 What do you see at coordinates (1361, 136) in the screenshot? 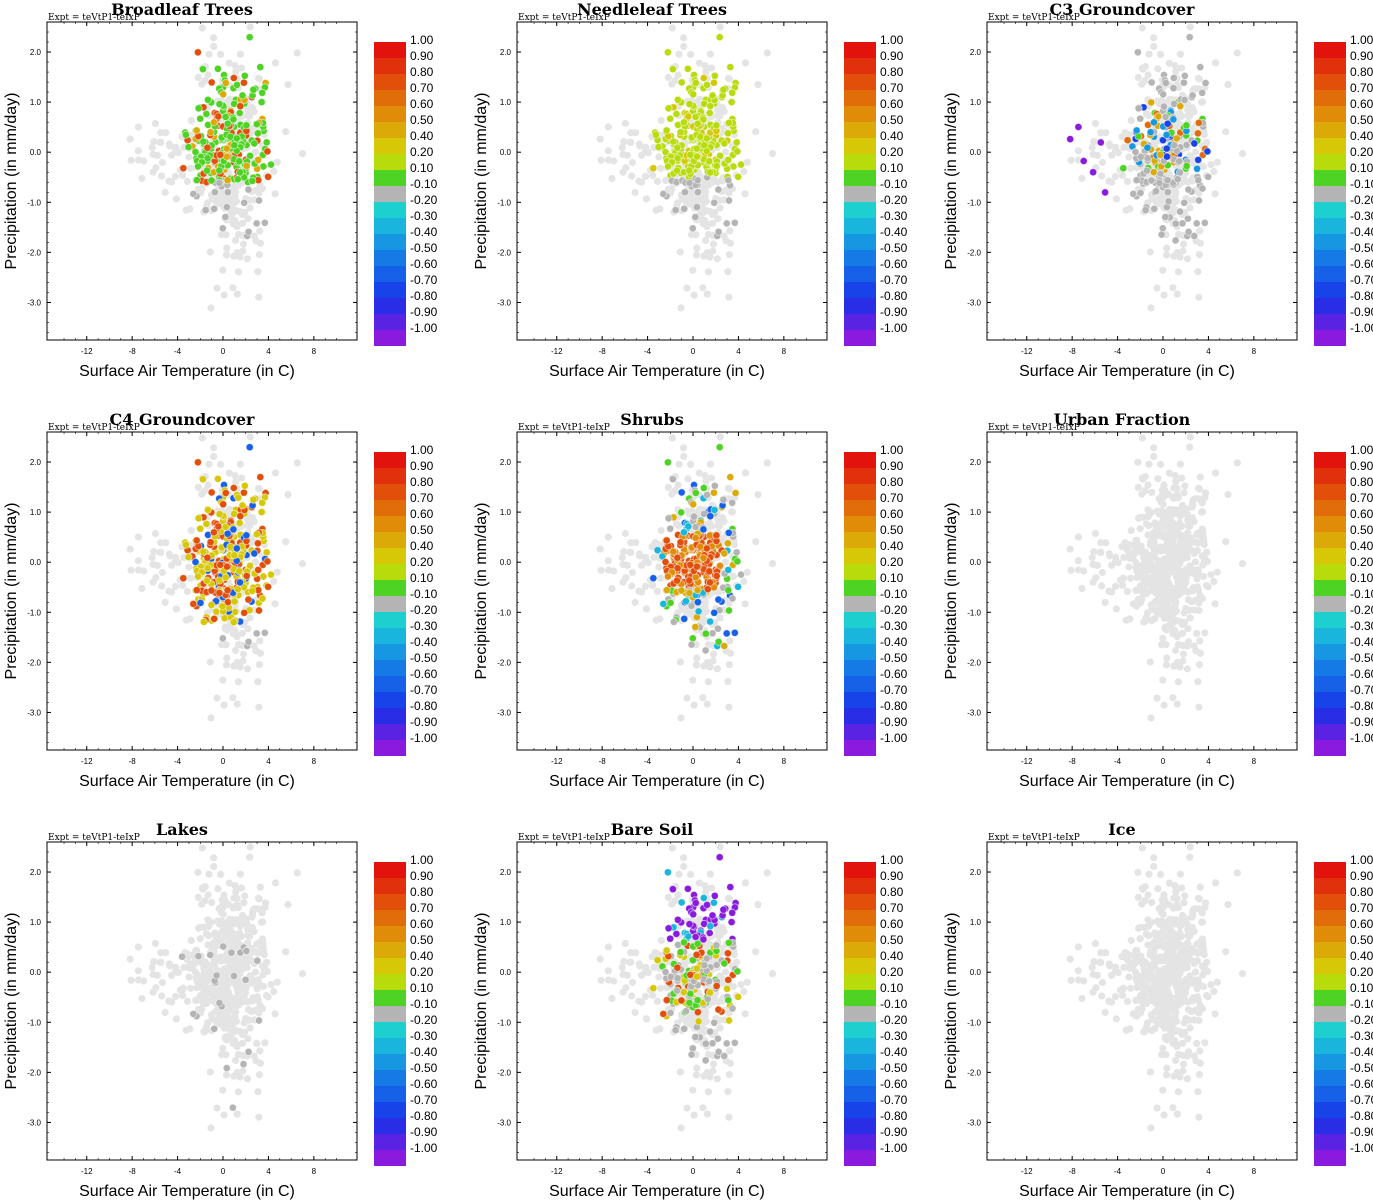
I see `colorbar-label: 0.40` at bounding box center [1361, 136].